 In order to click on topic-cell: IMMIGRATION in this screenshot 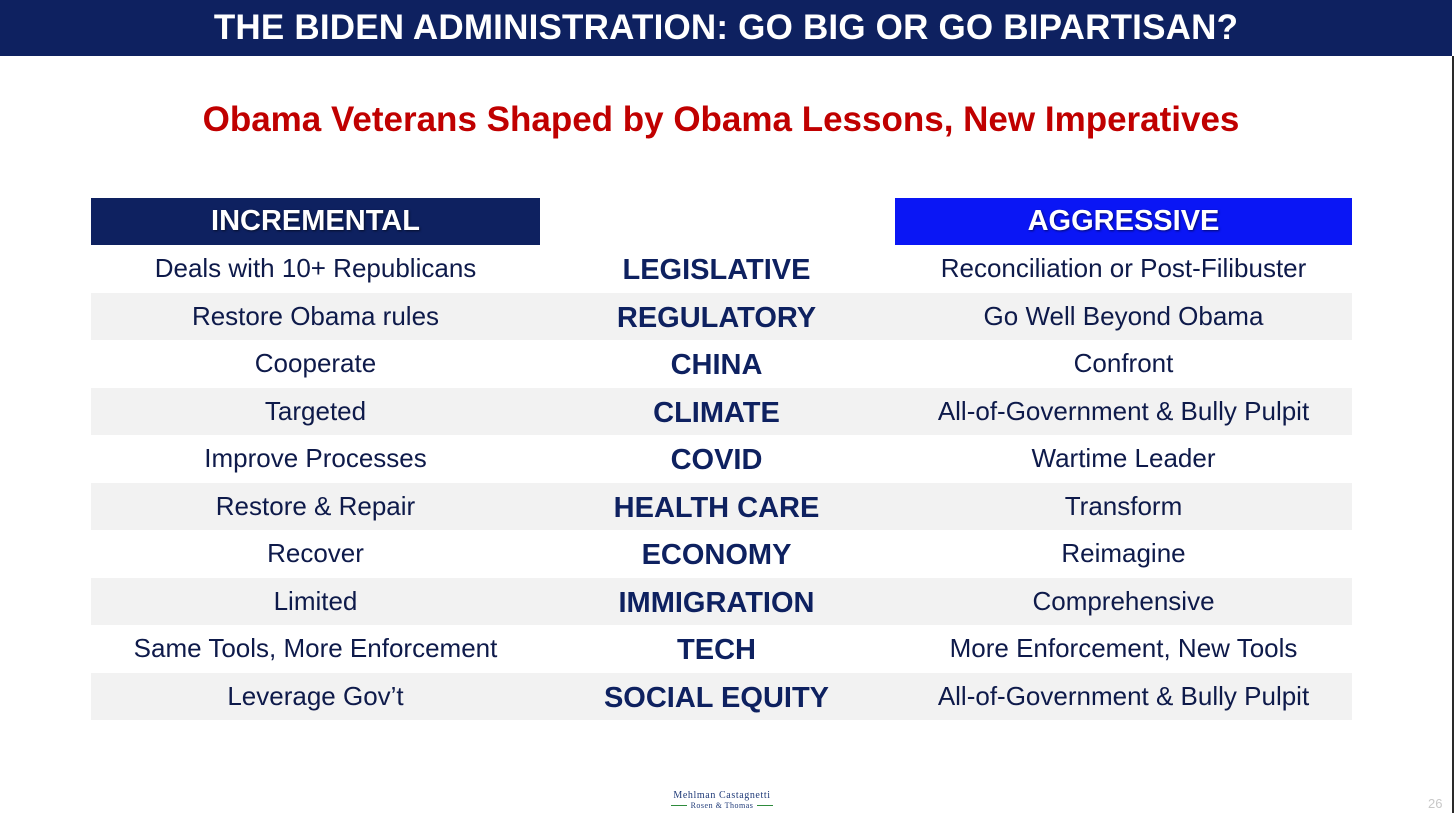, I will do `click(716, 602)`.